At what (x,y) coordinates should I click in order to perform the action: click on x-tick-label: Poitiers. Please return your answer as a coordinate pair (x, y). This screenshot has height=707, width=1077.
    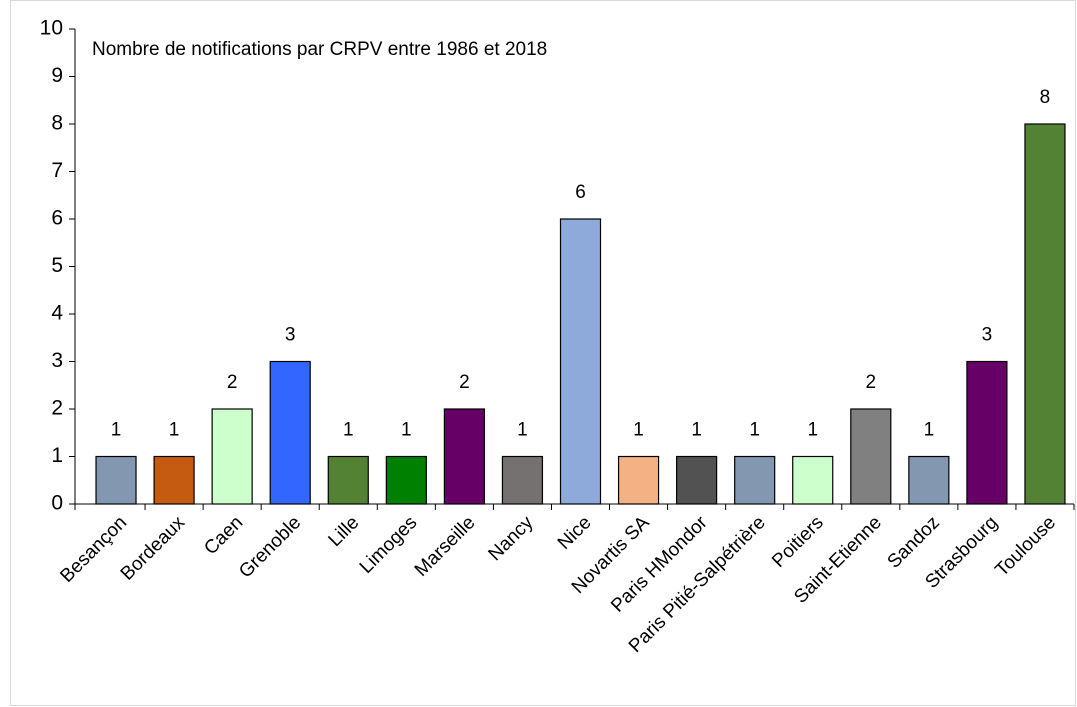
    Looking at the image, I should click on (798, 542).